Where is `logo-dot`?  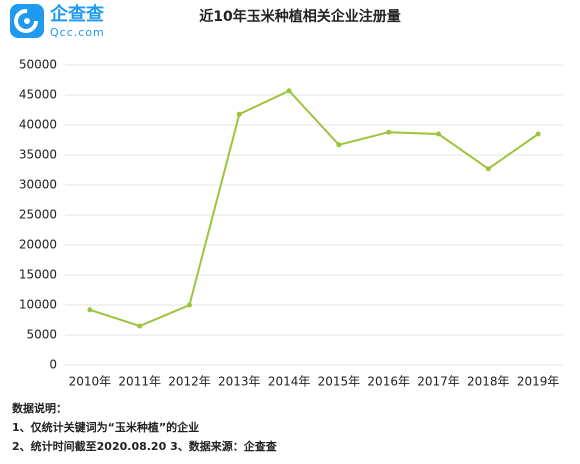 logo-dot is located at coordinates (27, 21).